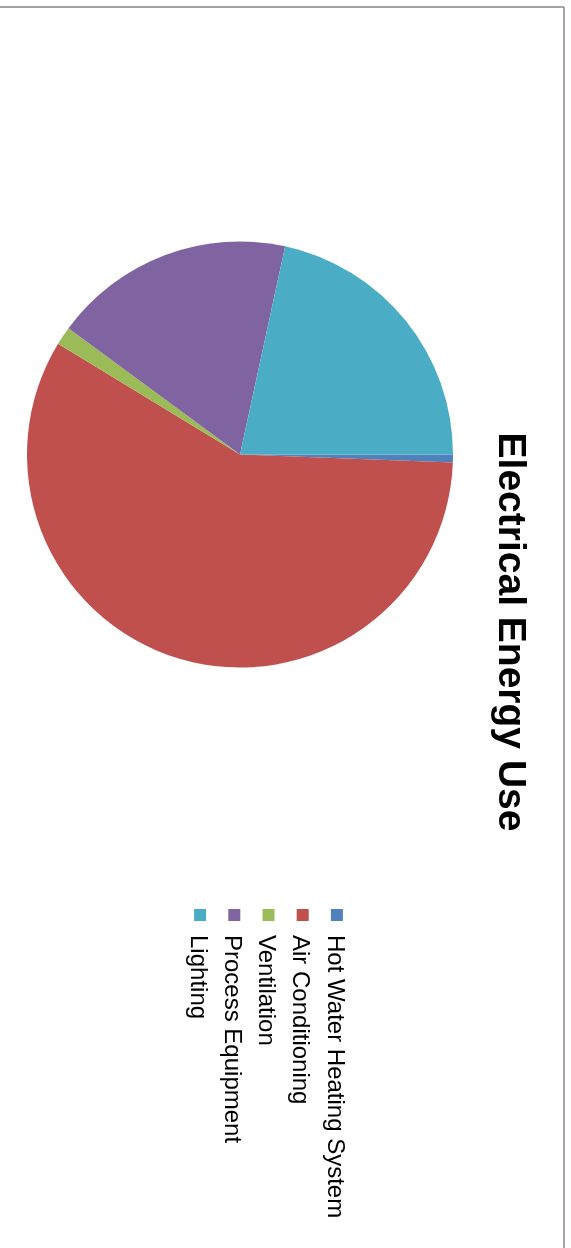 The width and height of the screenshot is (571, 1248). What do you see at coordinates (233, 1039) in the screenshot?
I see `legend-label: Process Equipment` at bounding box center [233, 1039].